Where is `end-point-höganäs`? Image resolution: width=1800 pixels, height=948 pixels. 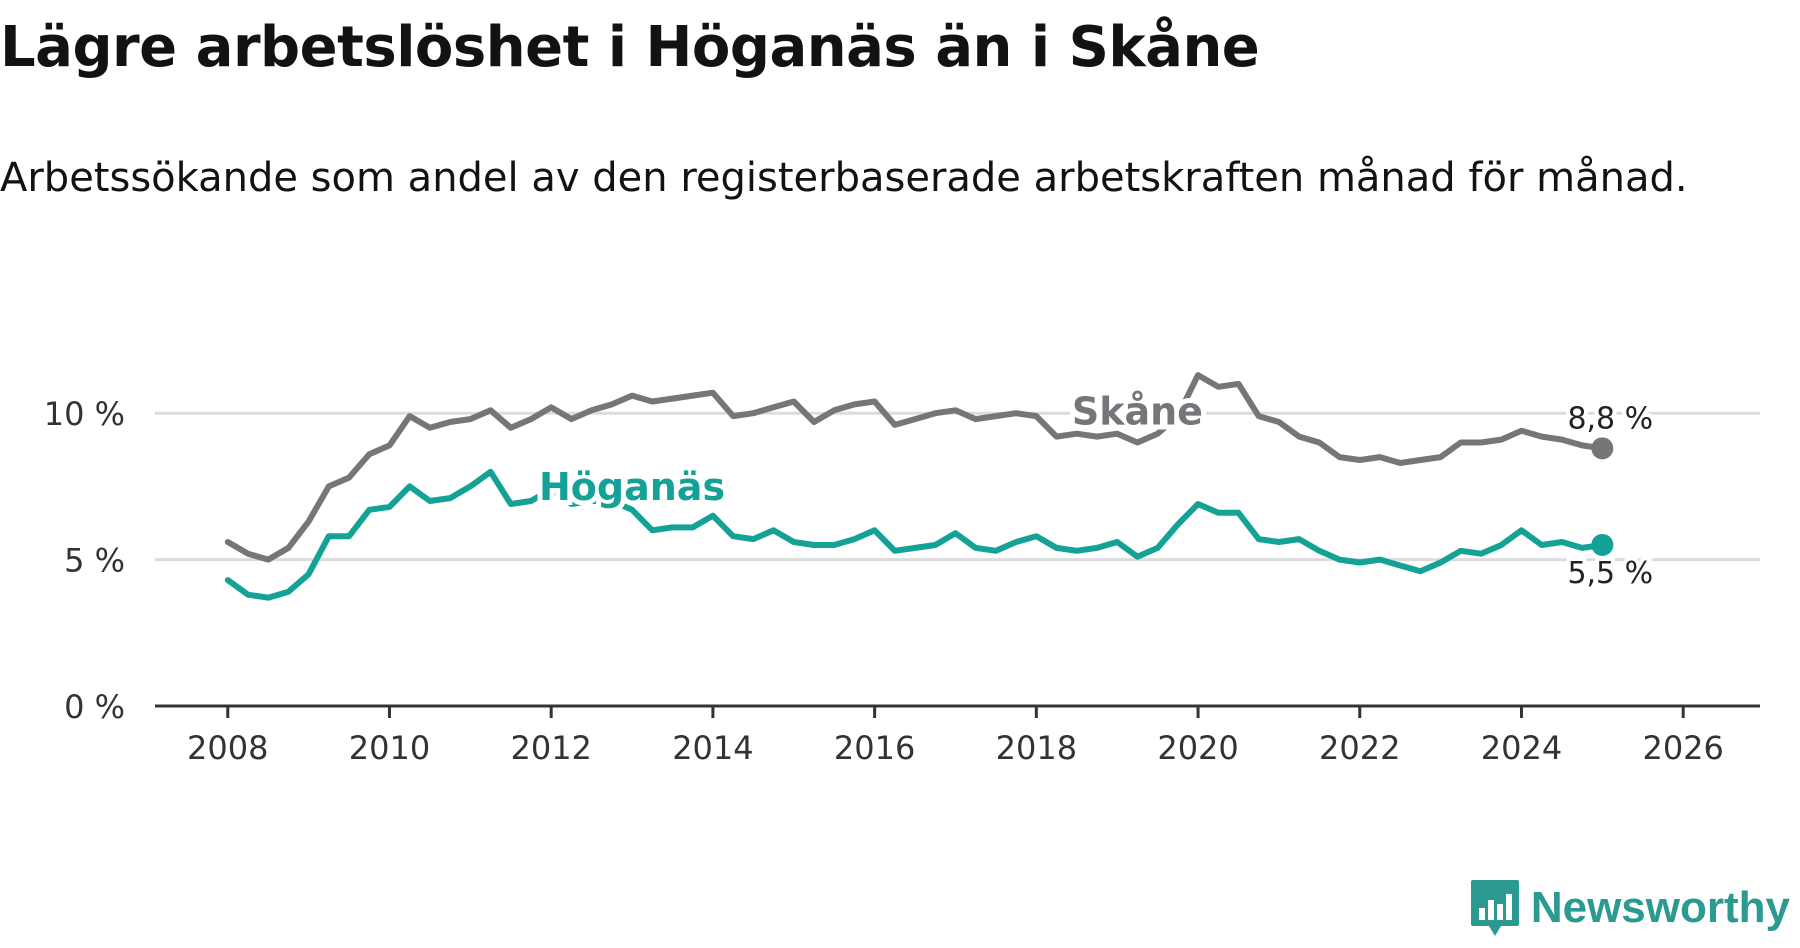
end-point-höganäs is located at coordinates (1602, 544).